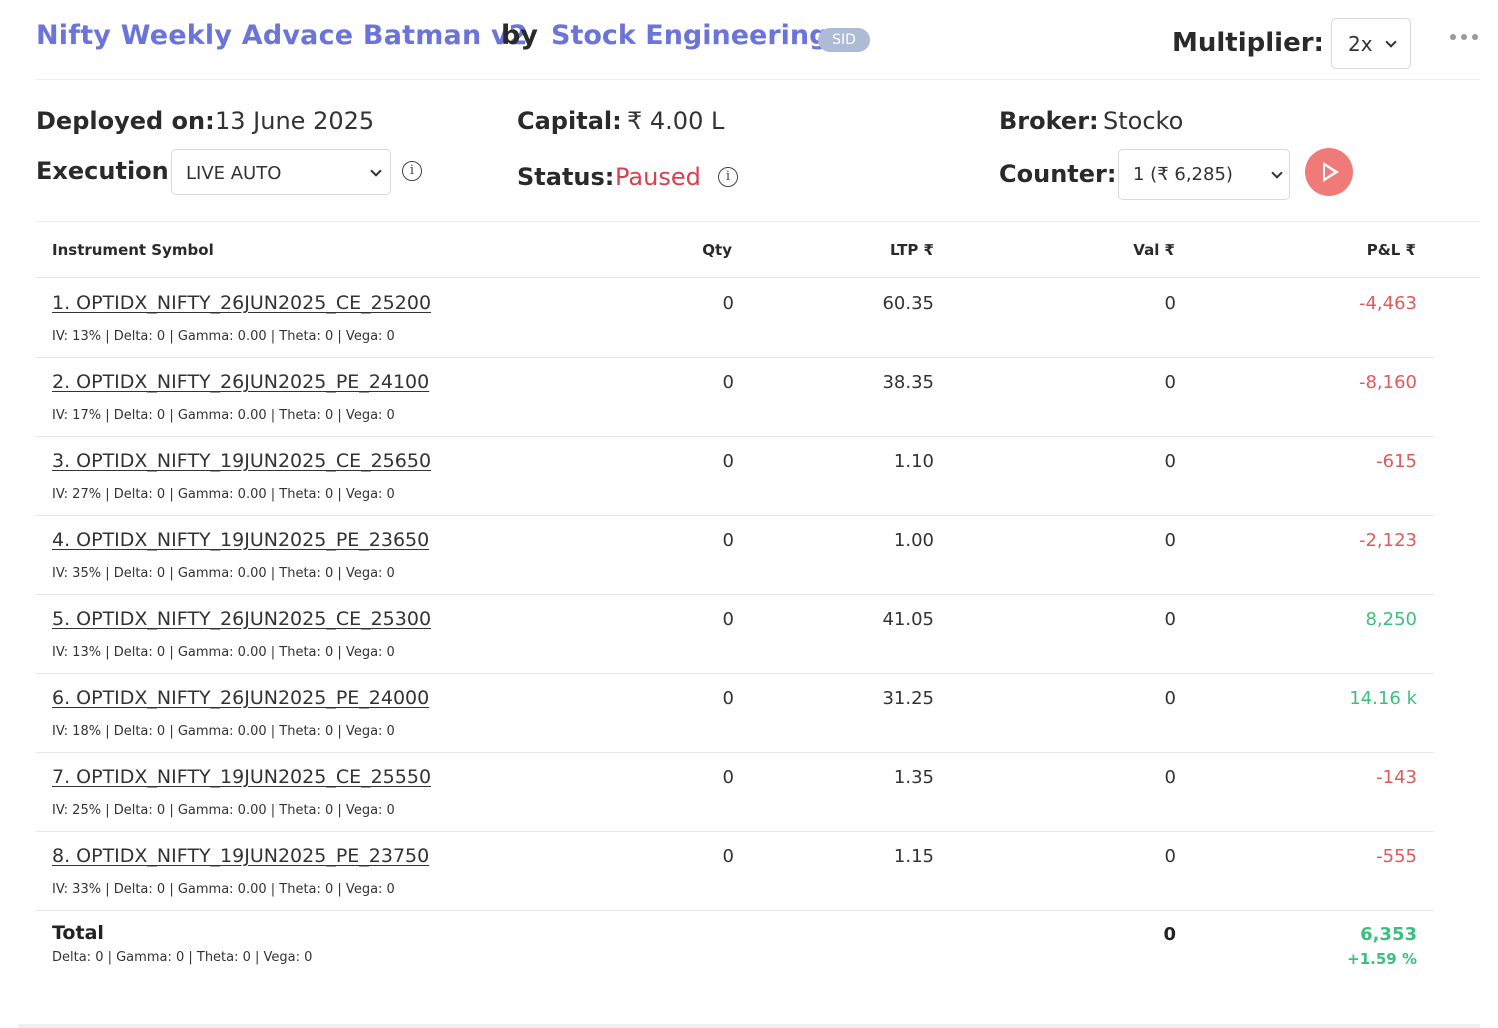  What do you see at coordinates (242, 619) in the screenshot?
I see `instrument-symbol-link: 5. OPTIDX_NIFTY_26JUN2025_CE_25300` at bounding box center [242, 619].